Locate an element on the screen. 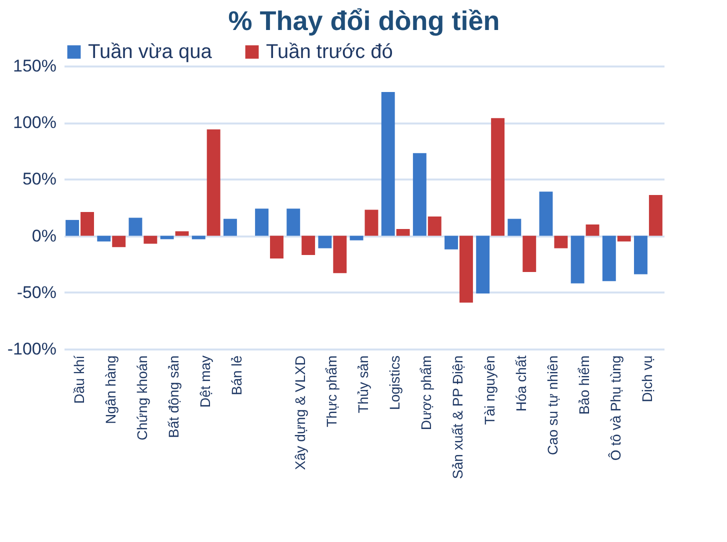 The width and height of the screenshot is (727, 542). x-tick-label: Hóa chất is located at coordinates (520, 383).